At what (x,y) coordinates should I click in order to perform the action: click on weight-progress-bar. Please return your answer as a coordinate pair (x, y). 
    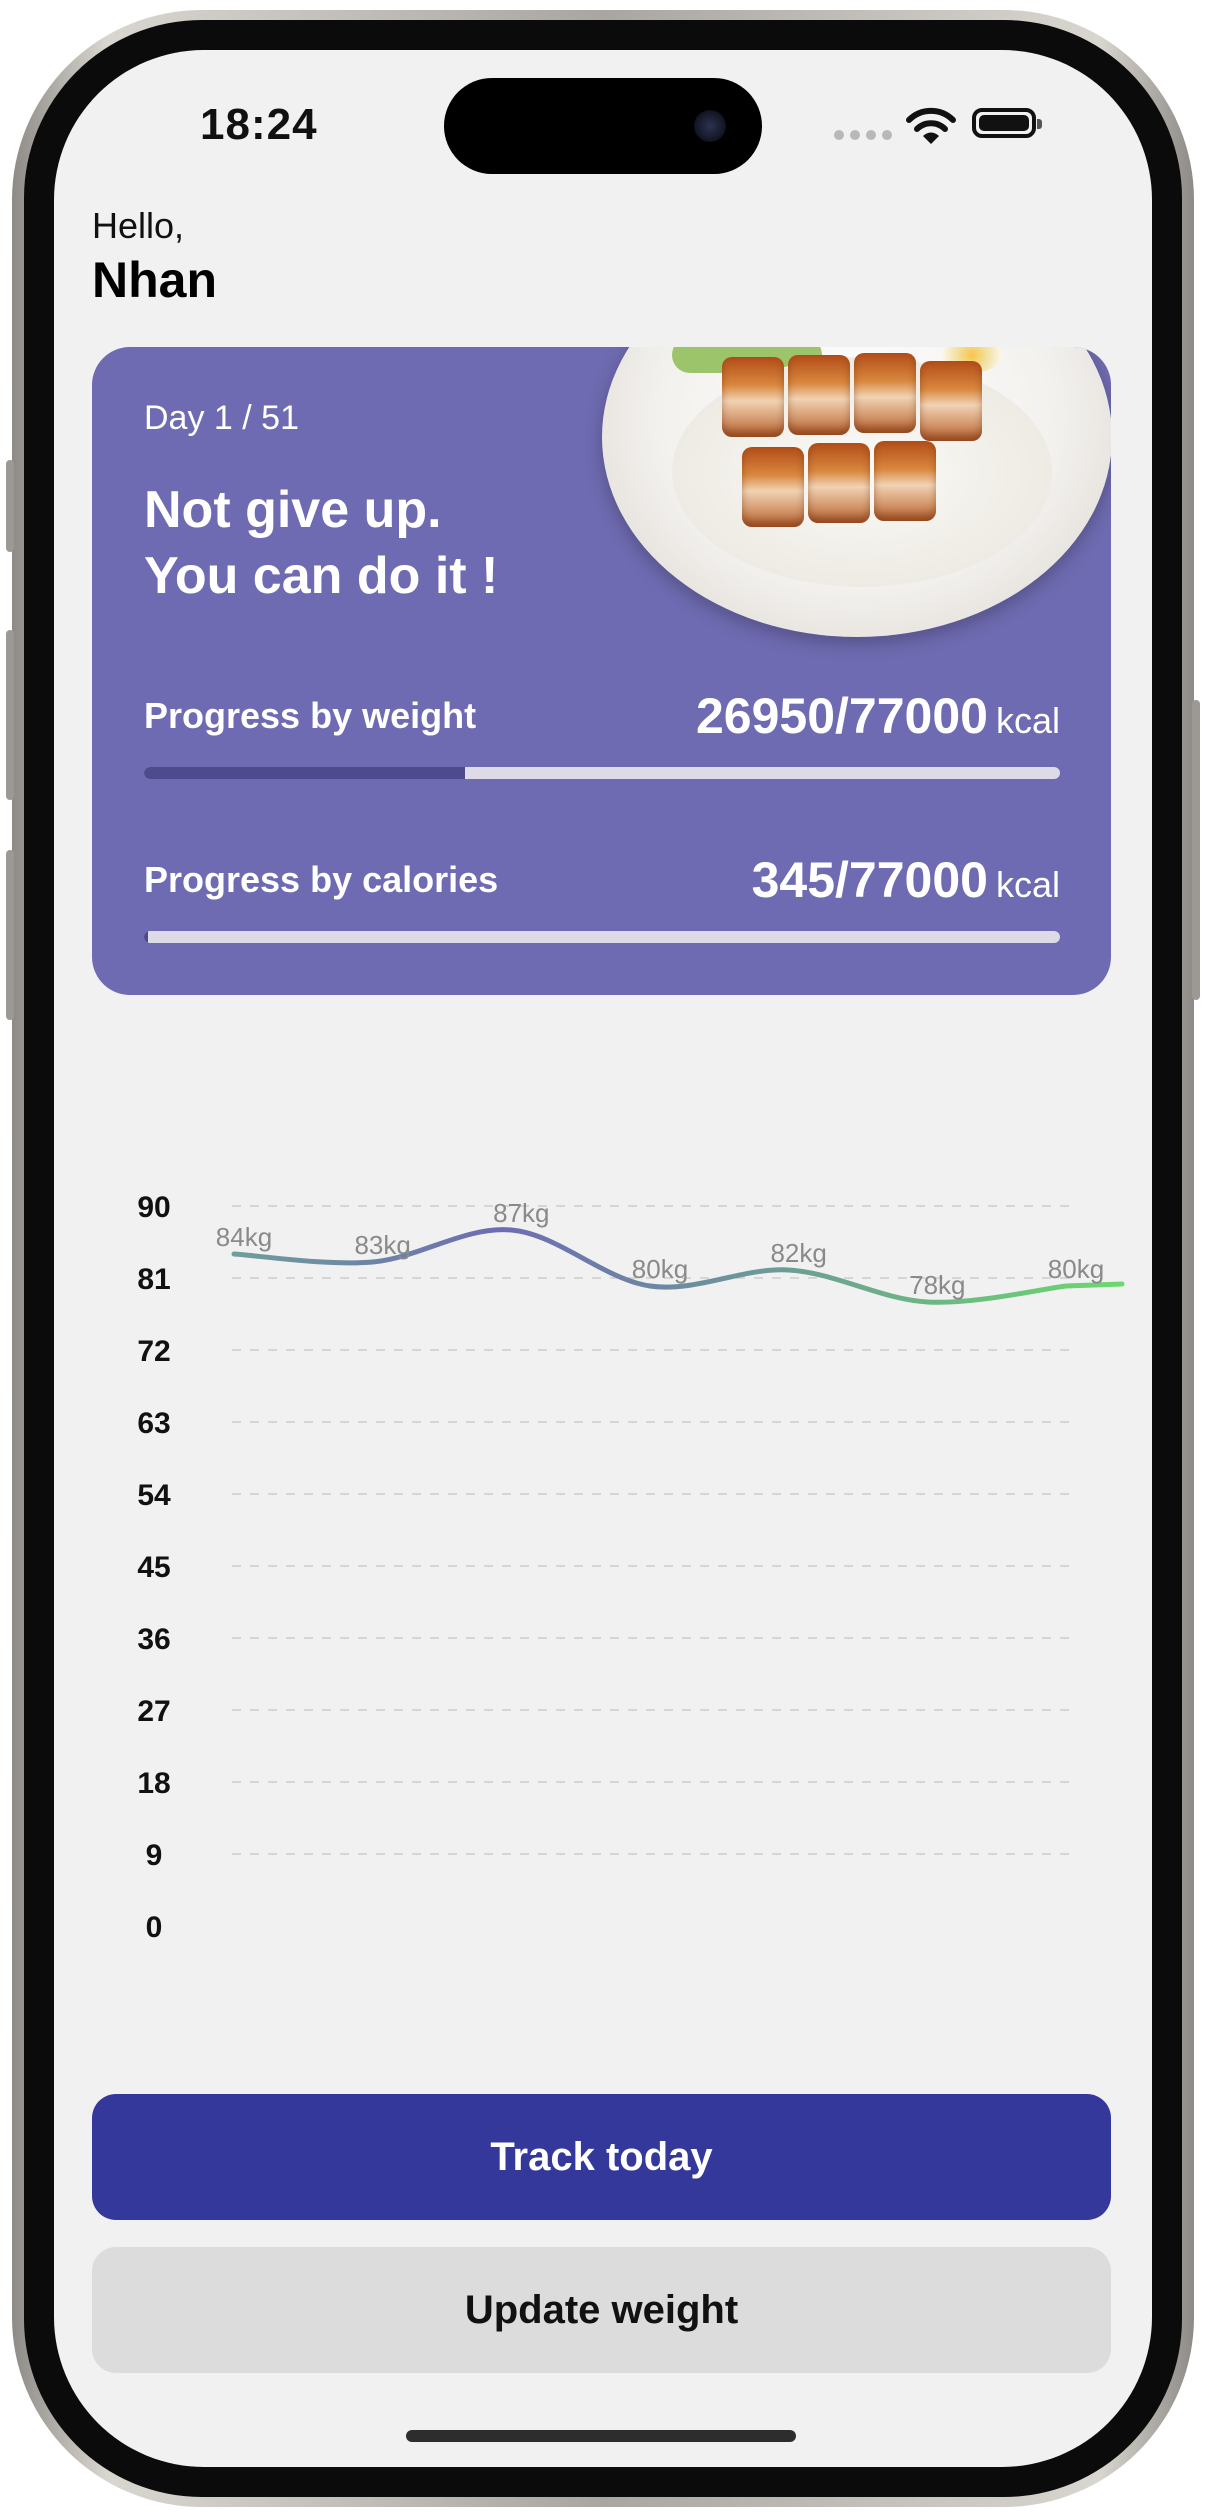
    Looking at the image, I should click on (602, 773).